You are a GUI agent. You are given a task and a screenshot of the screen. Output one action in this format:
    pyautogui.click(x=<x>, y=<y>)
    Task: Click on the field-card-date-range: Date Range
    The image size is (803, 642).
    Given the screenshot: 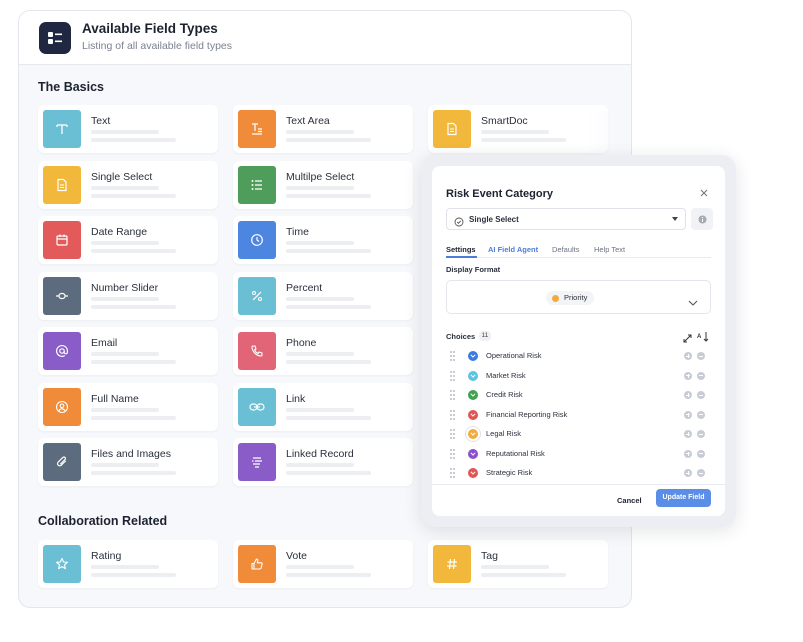 What is the action you would take?
    pyautogui.click(x=128, y=240)
    